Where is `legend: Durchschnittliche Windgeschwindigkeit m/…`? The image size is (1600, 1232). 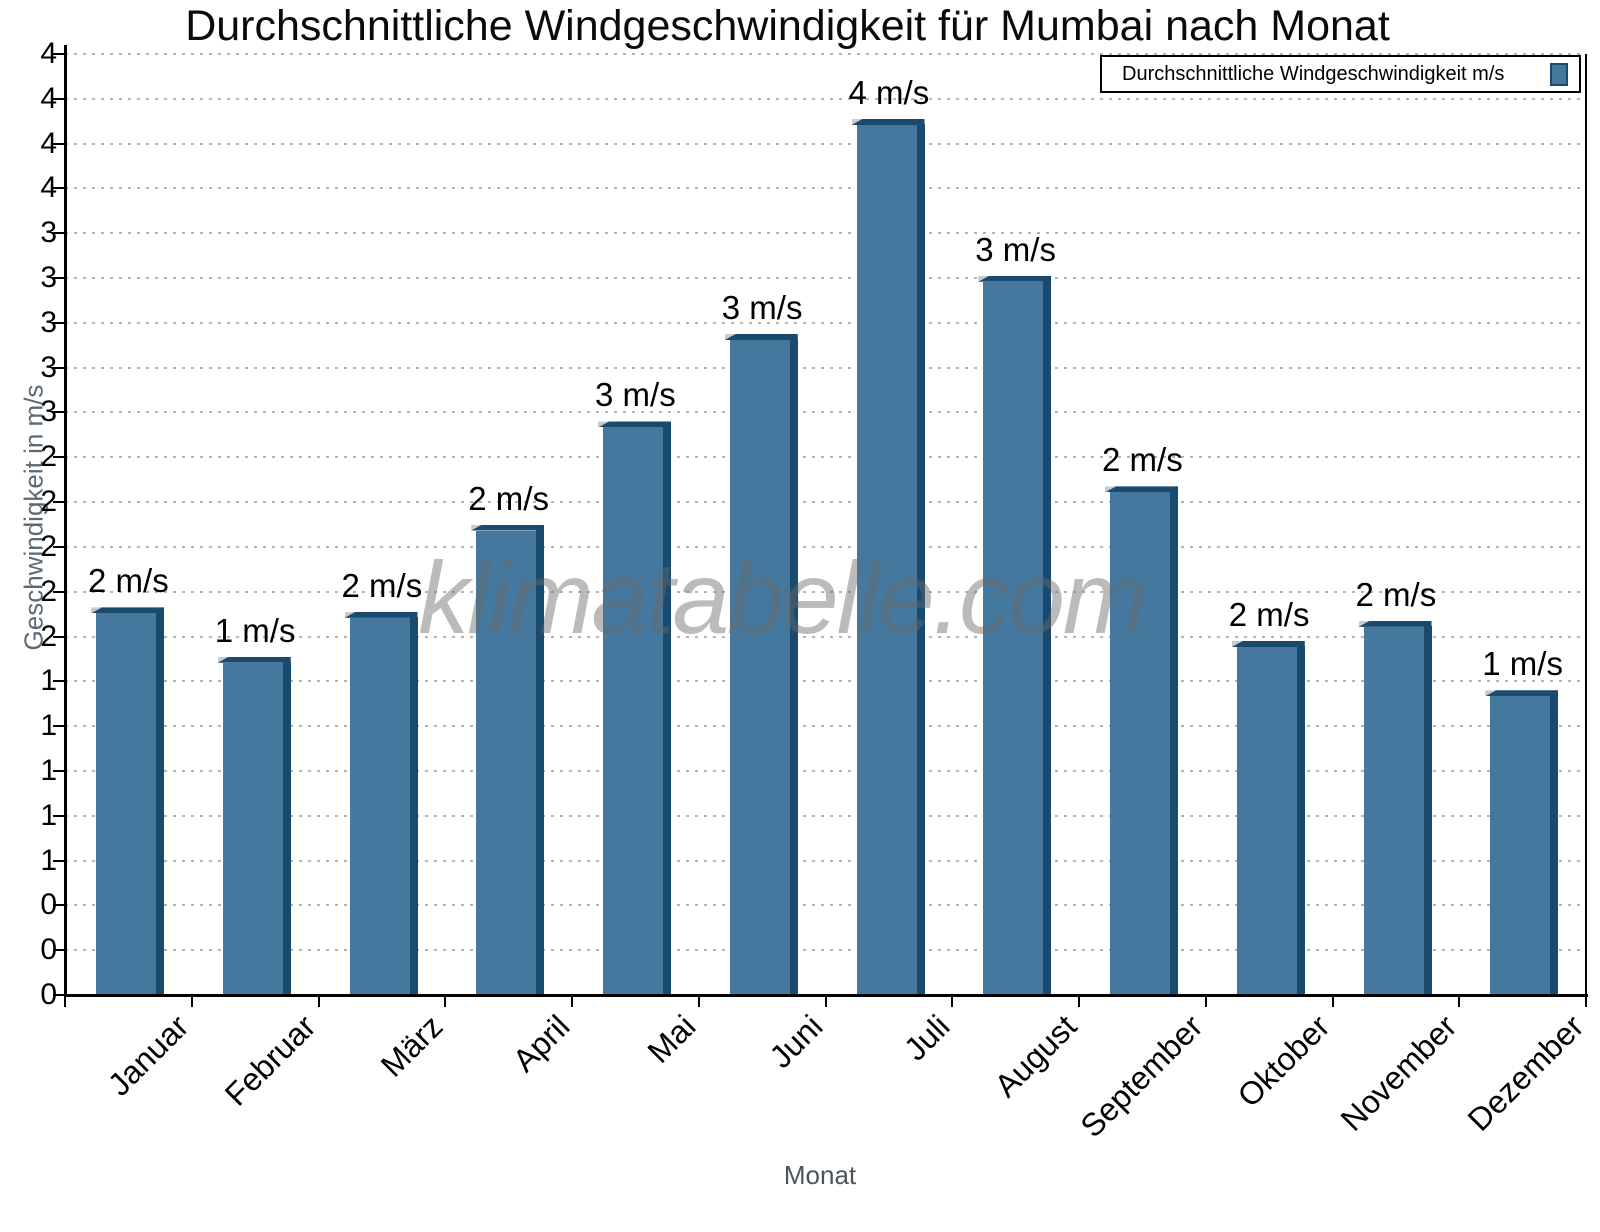 legend: Durchschnittliche Windgeschwindigkeit m/… is located at coordinates (1340, 74).